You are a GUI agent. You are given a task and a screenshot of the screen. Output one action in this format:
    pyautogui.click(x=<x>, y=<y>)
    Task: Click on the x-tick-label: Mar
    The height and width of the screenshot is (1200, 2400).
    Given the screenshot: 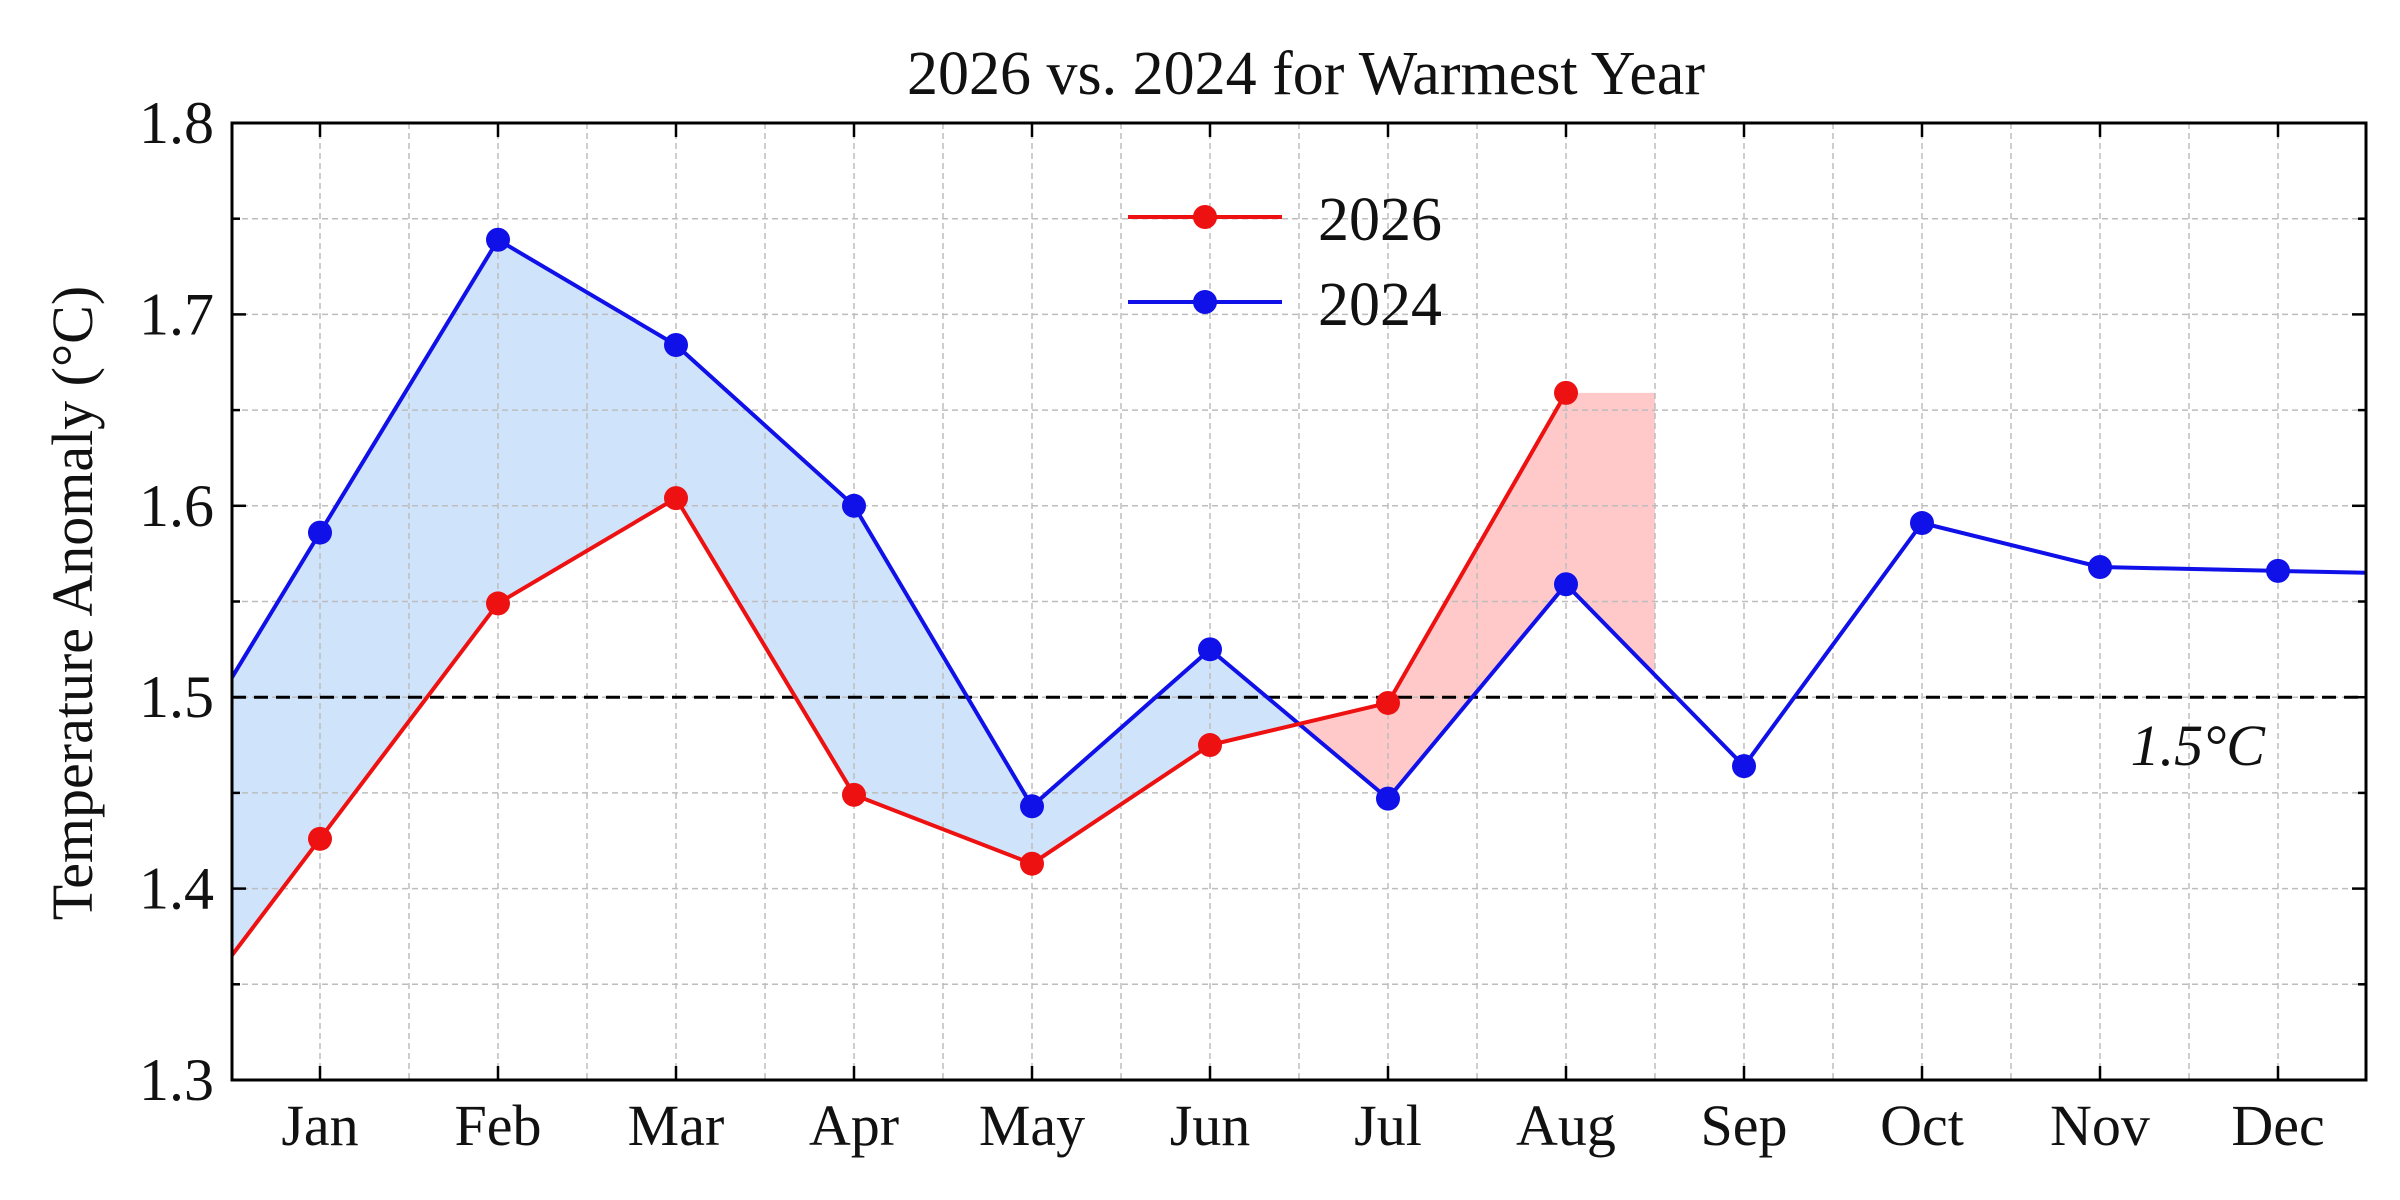 What is the action you would take?
    pyautogui.click(x=676, y=1125)
    